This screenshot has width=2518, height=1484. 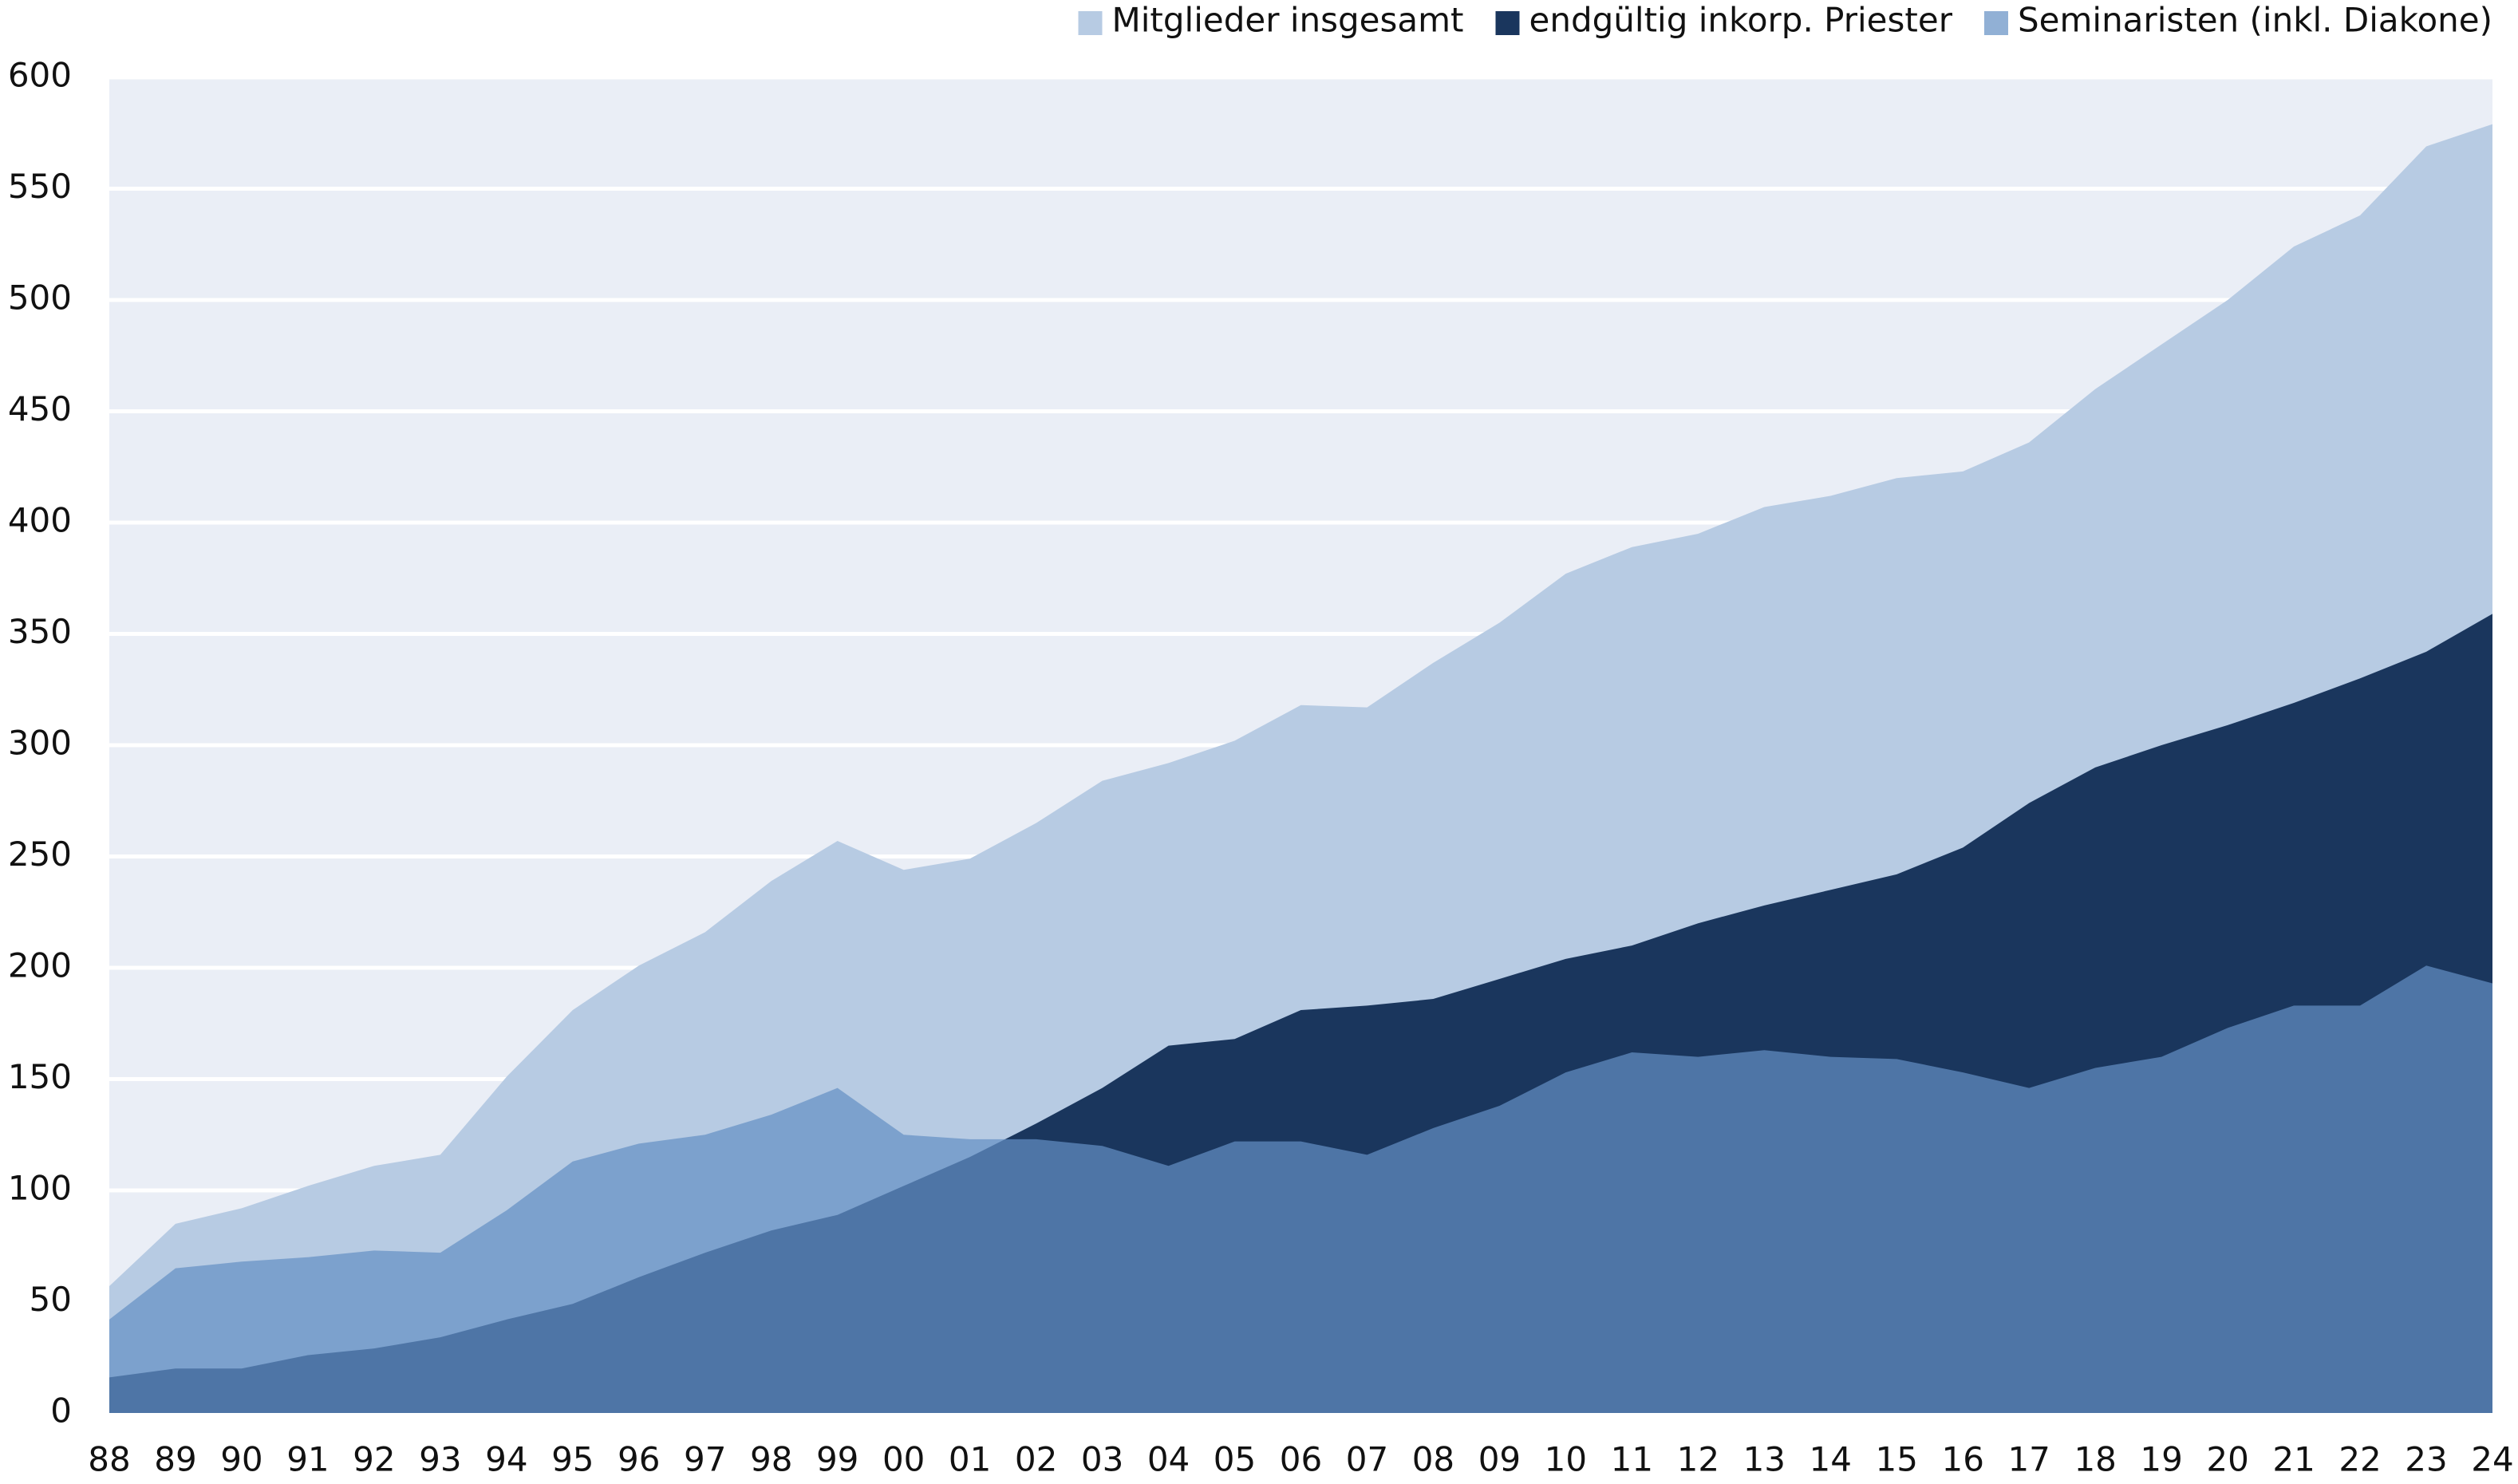 What do you see at coordinates (40, 75) in the screenshot?
I see `y-tick-label: 600` at bounding box center [40, 75].